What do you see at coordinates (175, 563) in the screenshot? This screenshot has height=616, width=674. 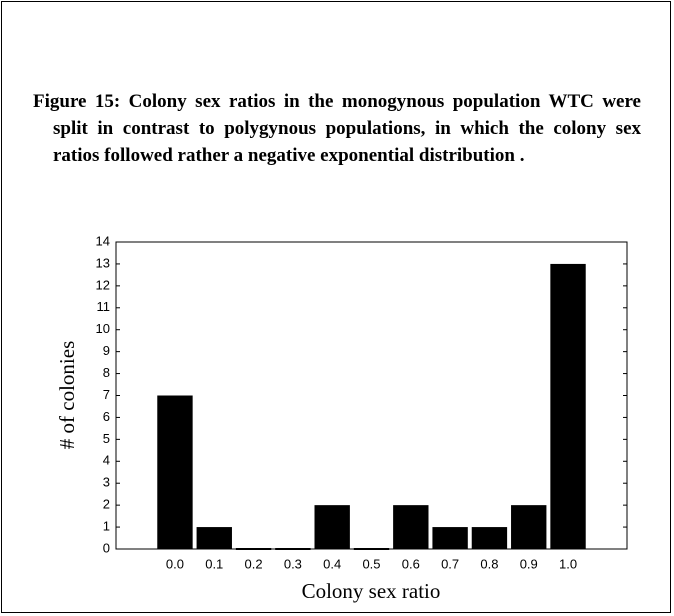 I see `x-tick-label: 0.0` at bounding box center [175, 563].